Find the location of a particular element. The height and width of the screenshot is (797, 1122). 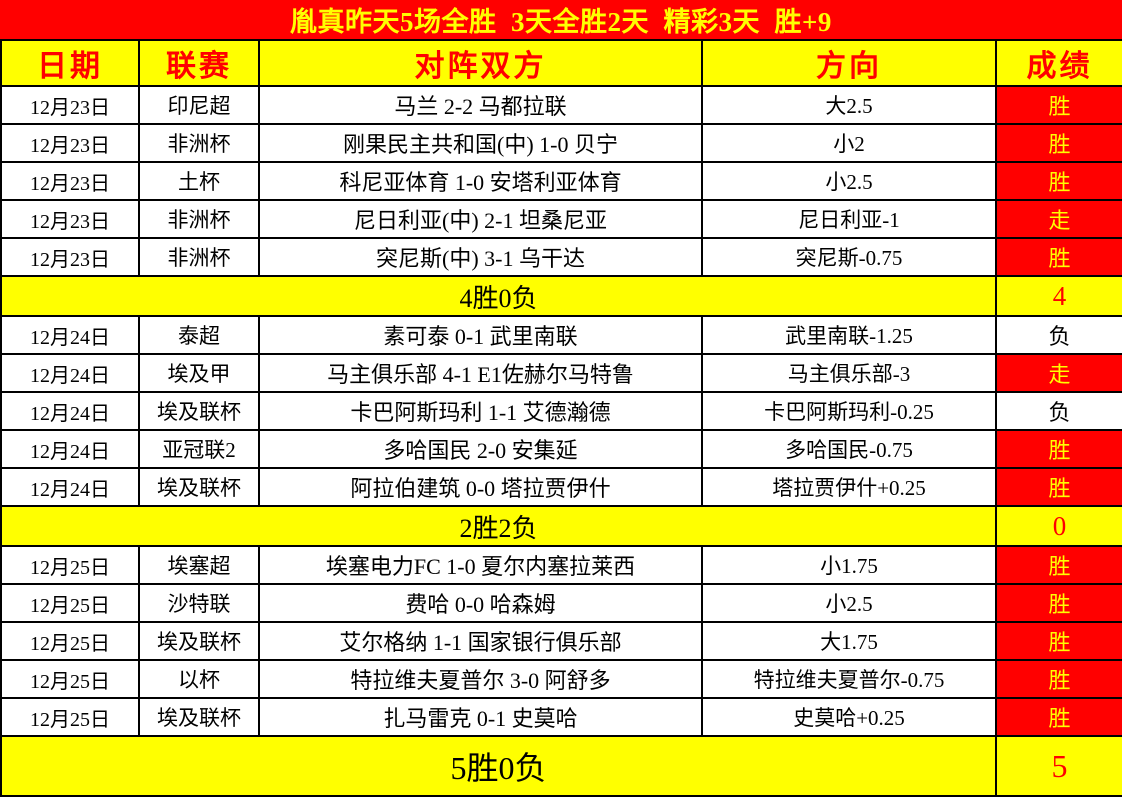

column-header-direction: 方向 is located at coordinates (849, 63).